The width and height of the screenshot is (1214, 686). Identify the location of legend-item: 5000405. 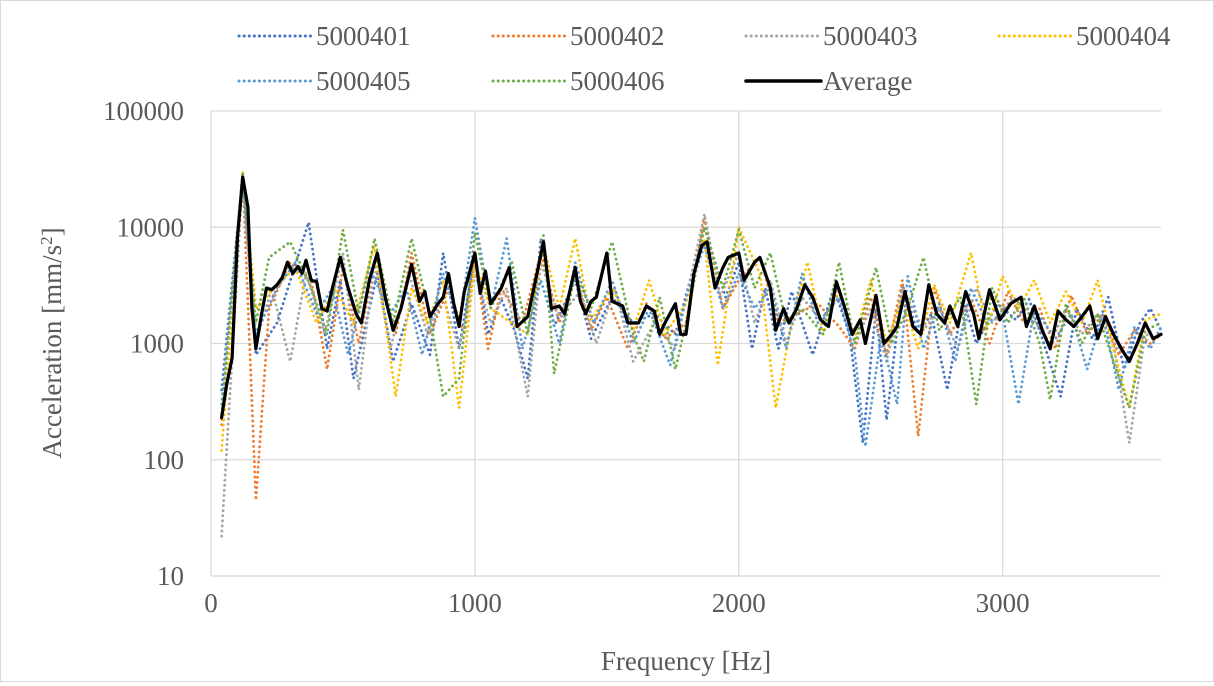
(324, 81).